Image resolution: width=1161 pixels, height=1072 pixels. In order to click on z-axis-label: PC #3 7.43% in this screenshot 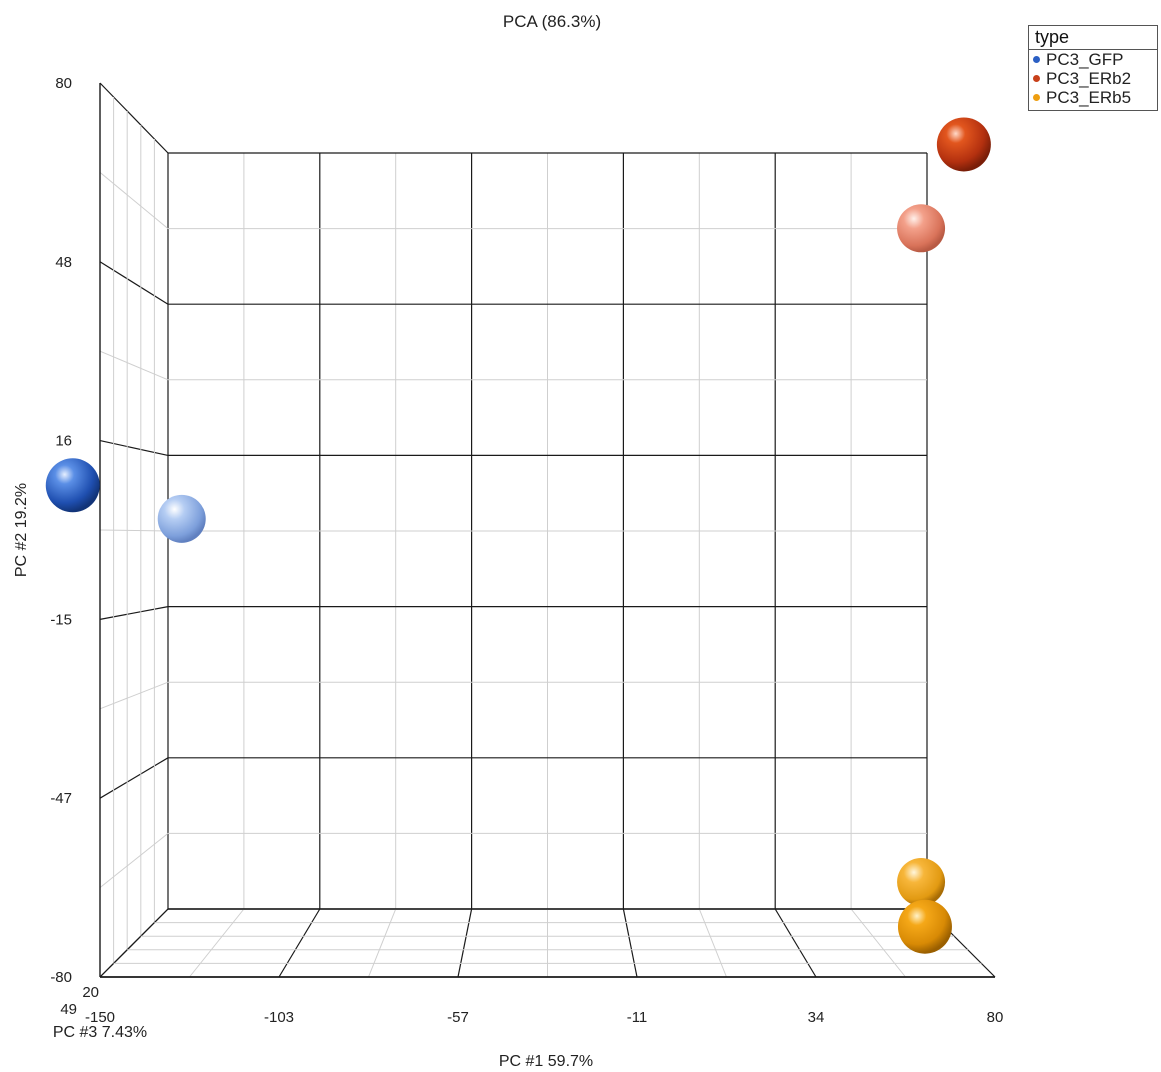, I will do `click(100, 1032)`.